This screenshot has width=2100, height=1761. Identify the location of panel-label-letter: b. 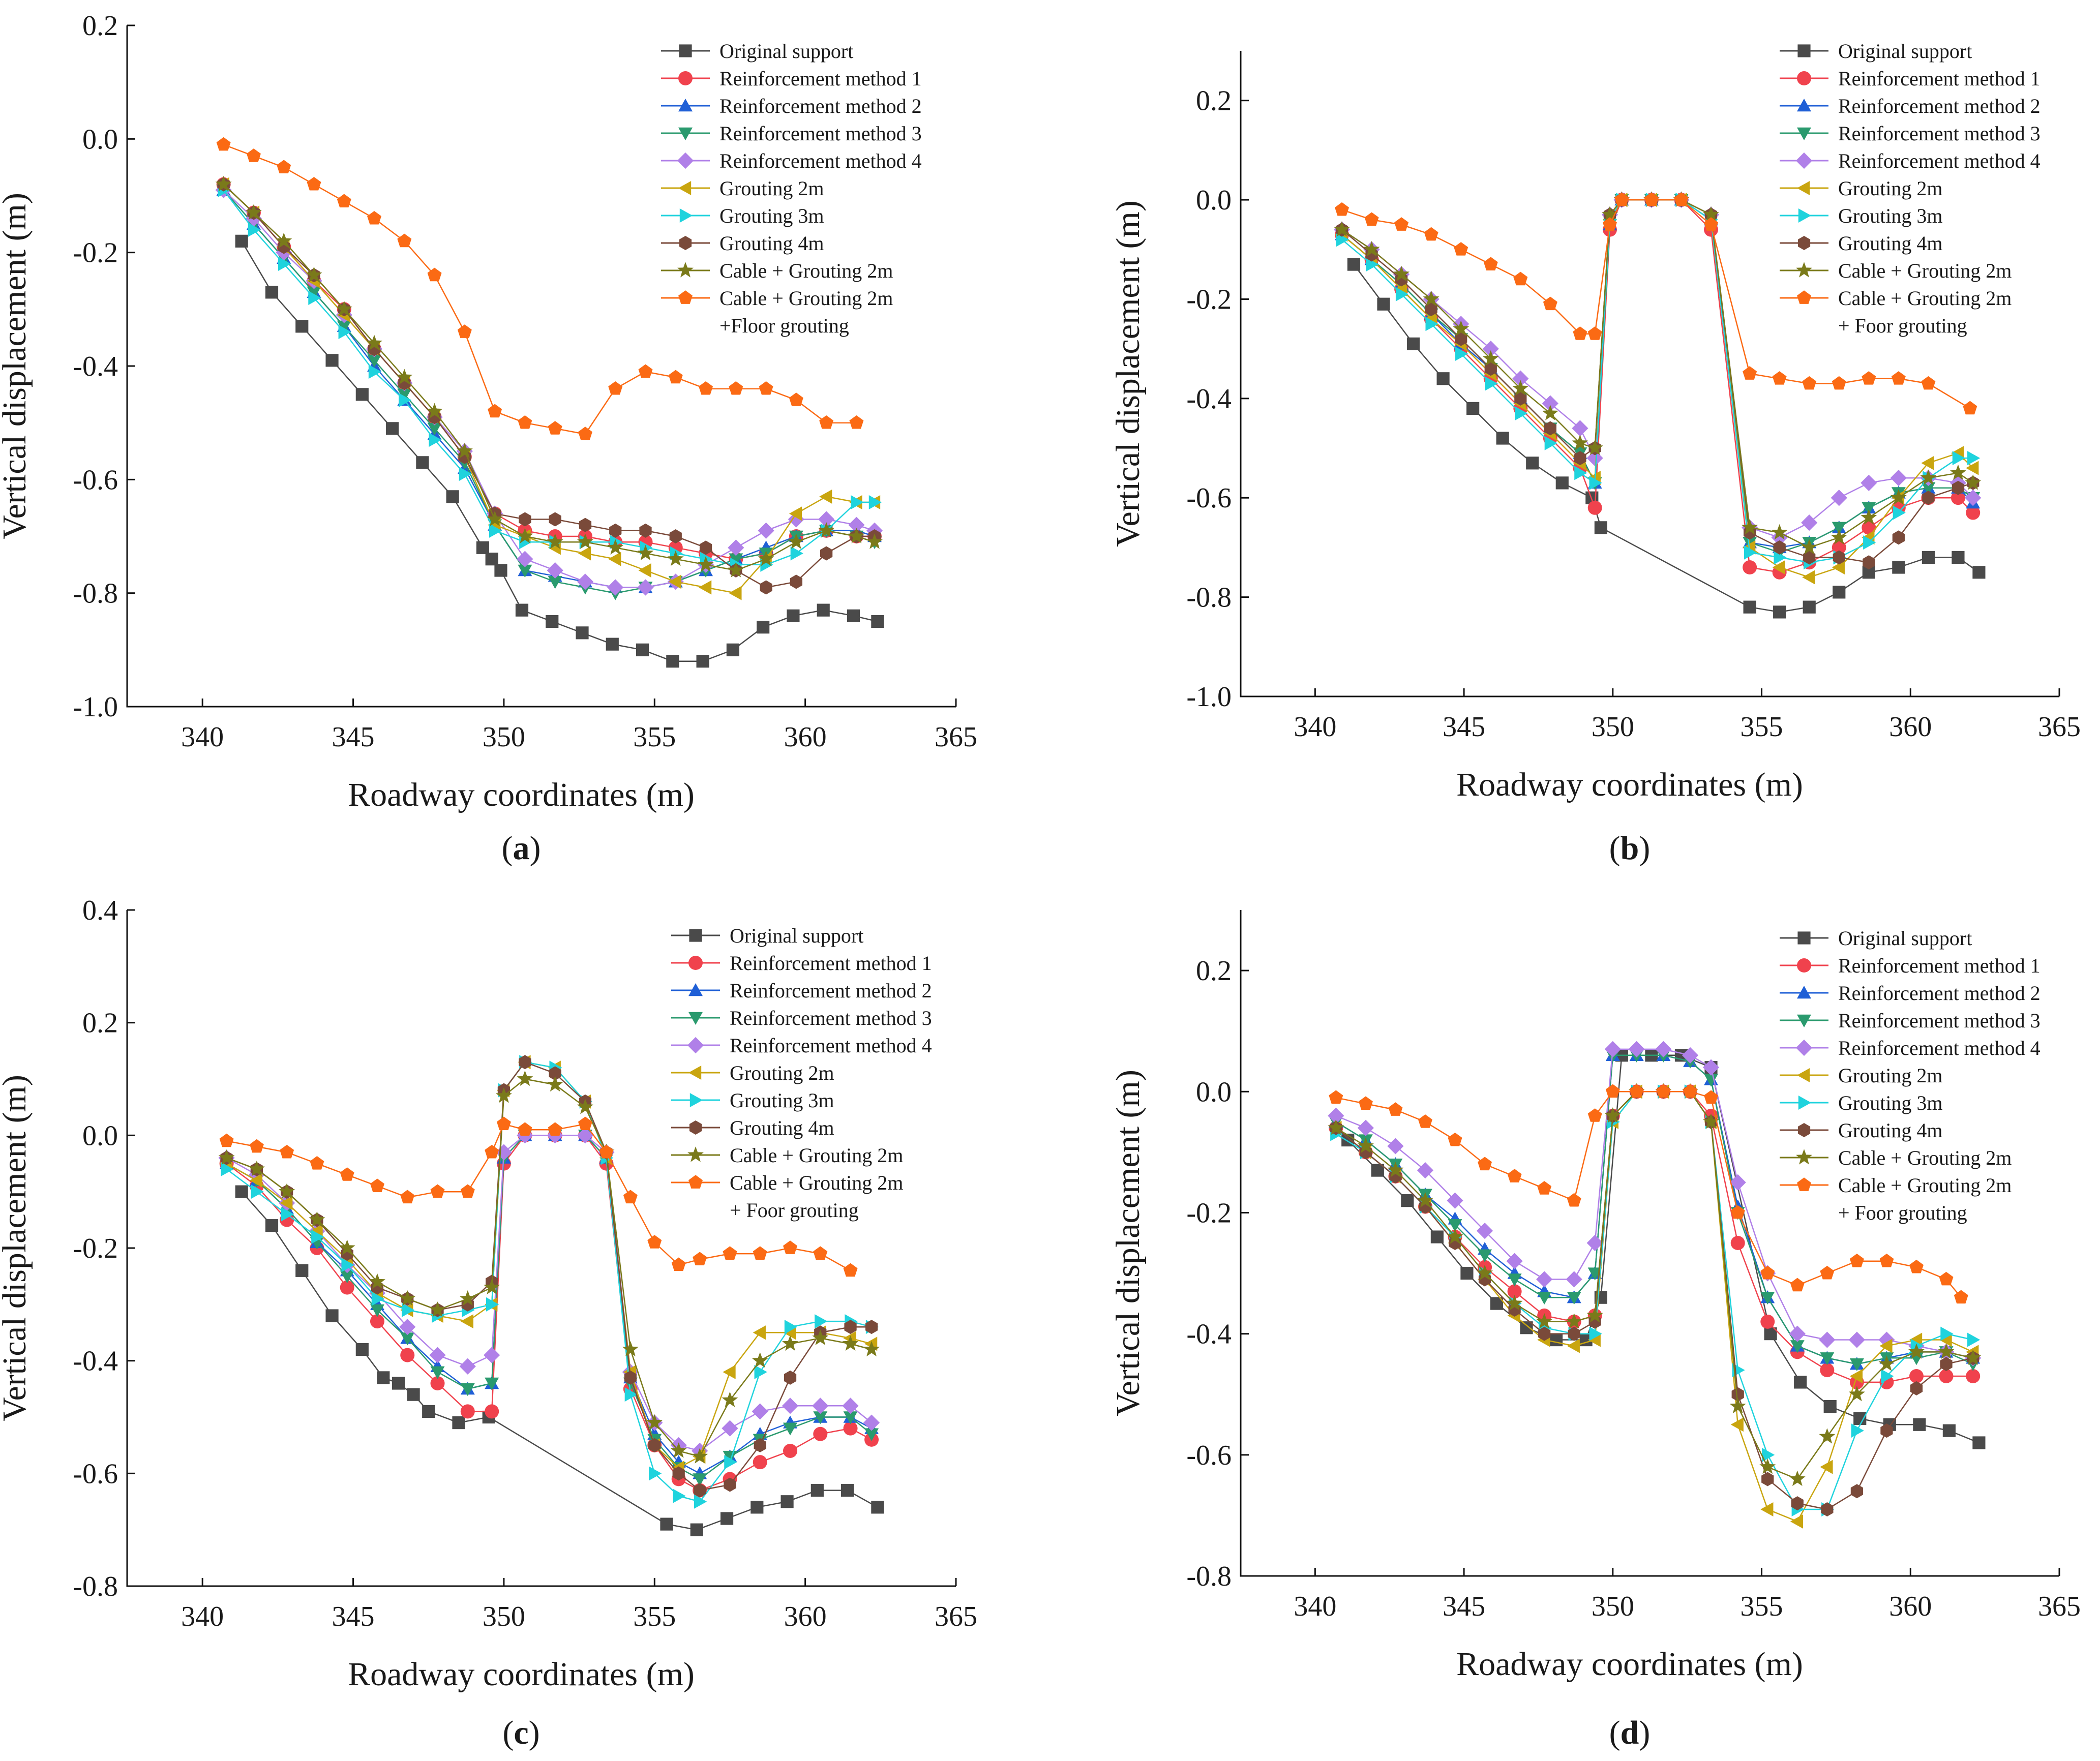
(1630, 848).